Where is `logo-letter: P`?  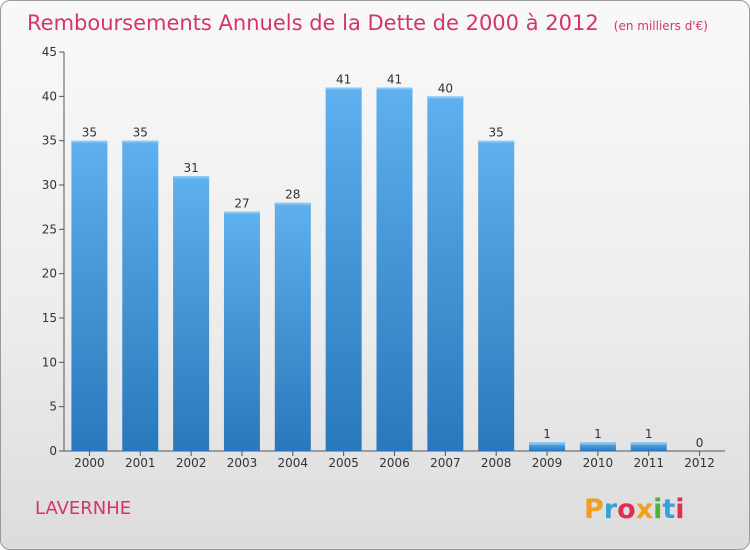 logo-letter: P is located at coordinates (594, 509).